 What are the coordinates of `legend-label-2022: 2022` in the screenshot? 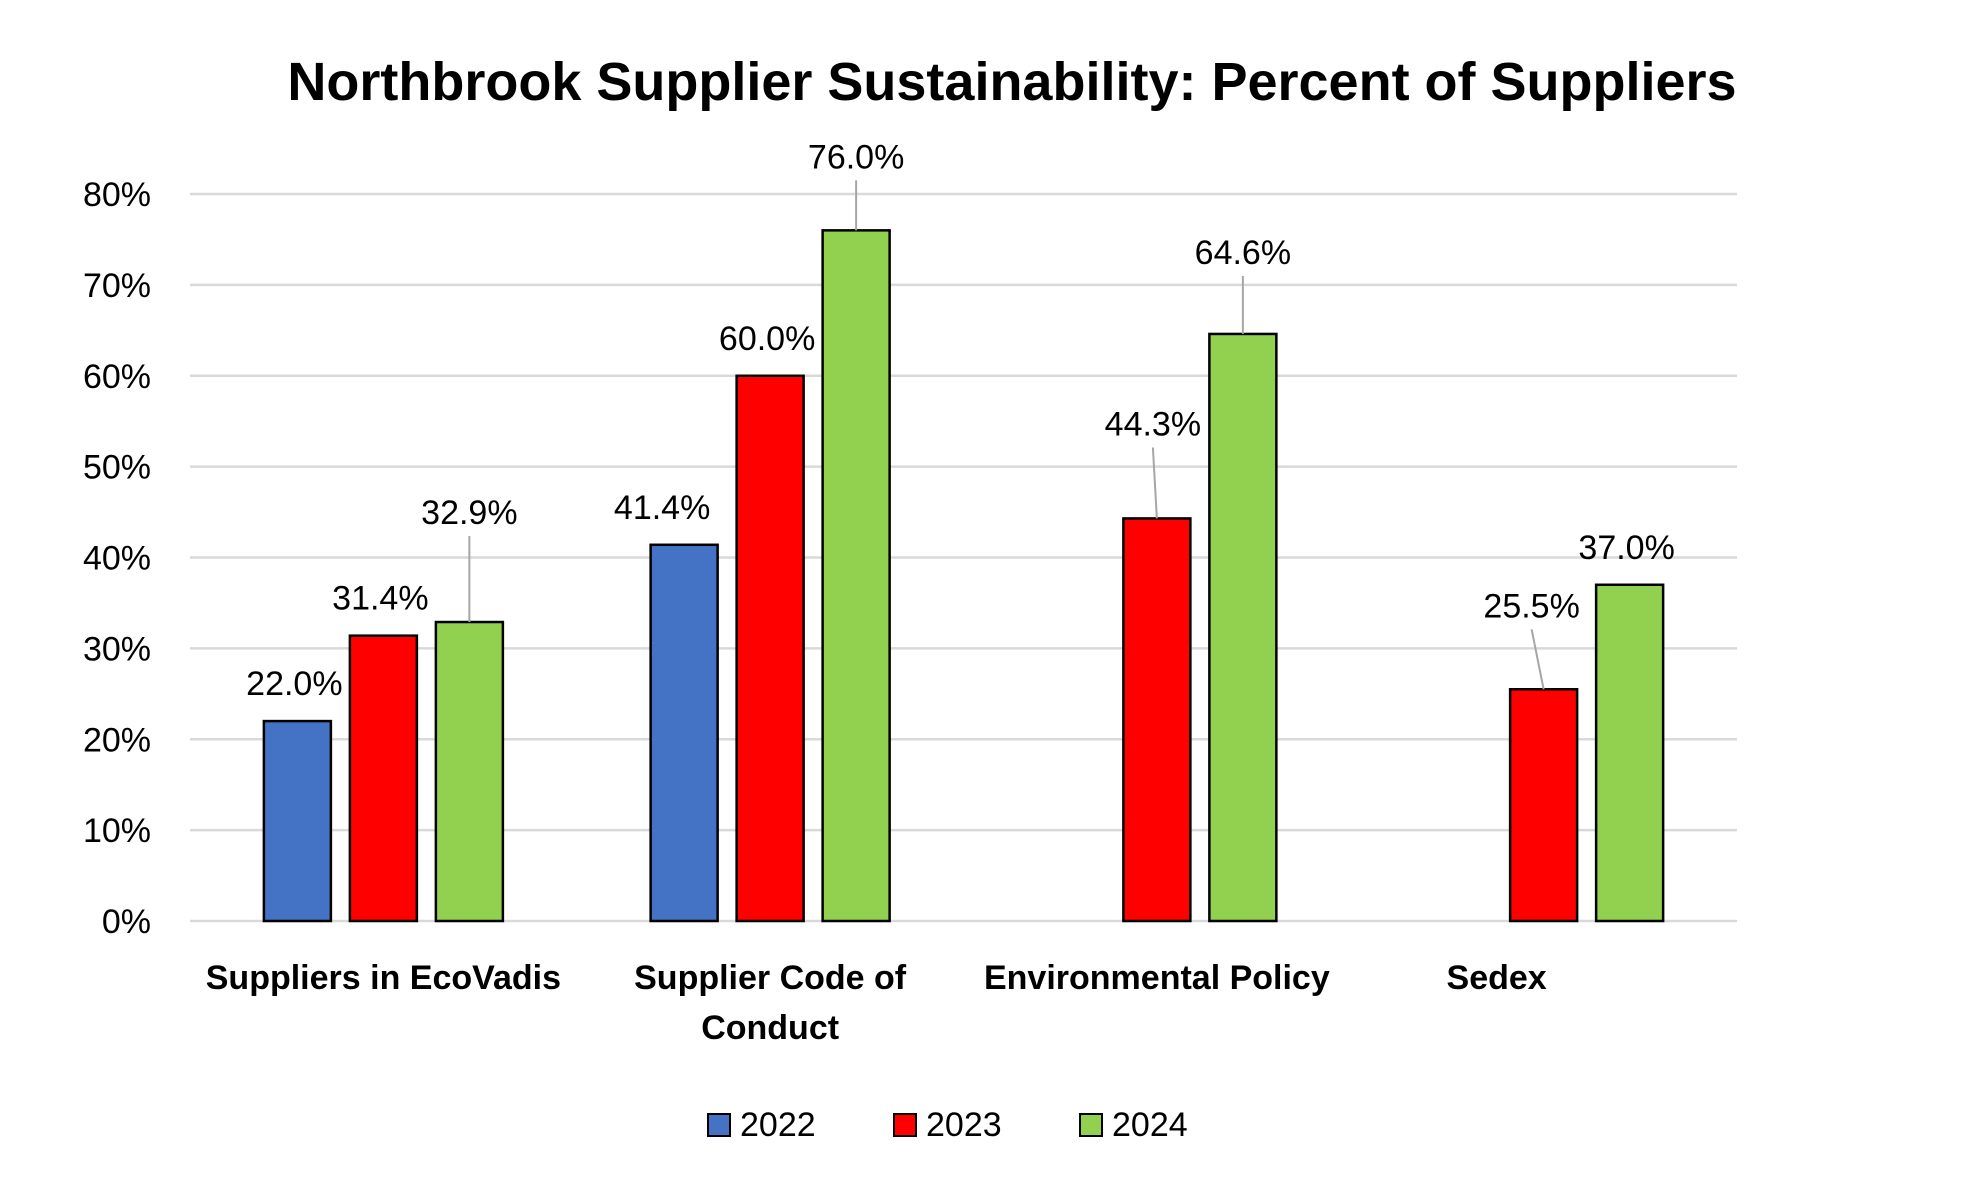 It's located at (778, 1125).